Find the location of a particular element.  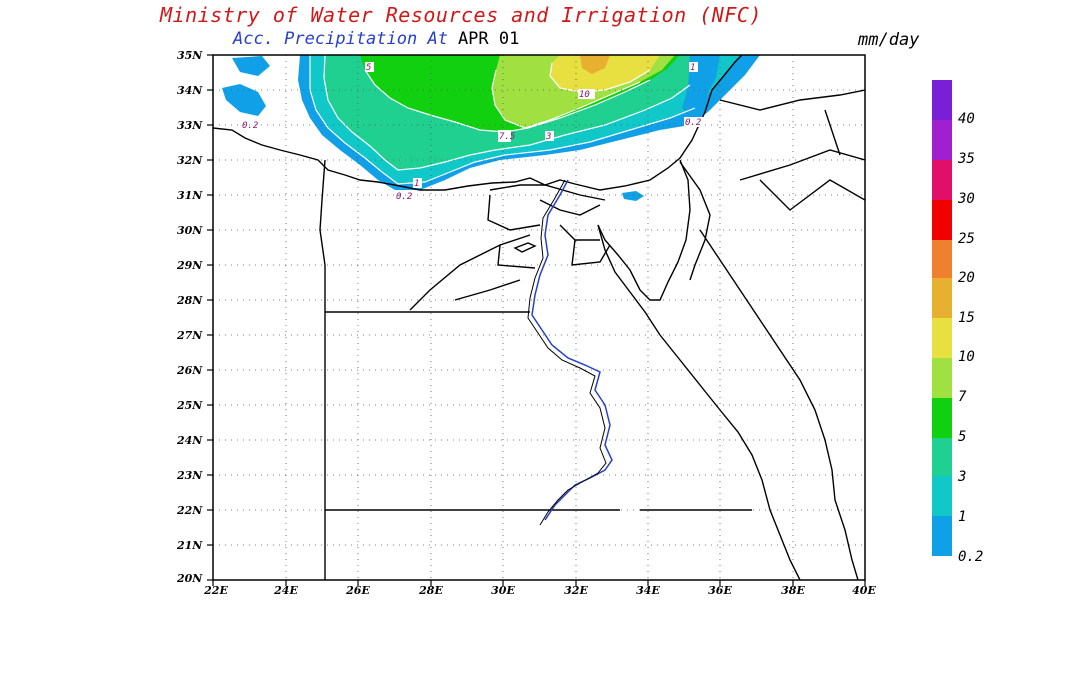

lon-label: 40E is located at coordinates (864, 590).